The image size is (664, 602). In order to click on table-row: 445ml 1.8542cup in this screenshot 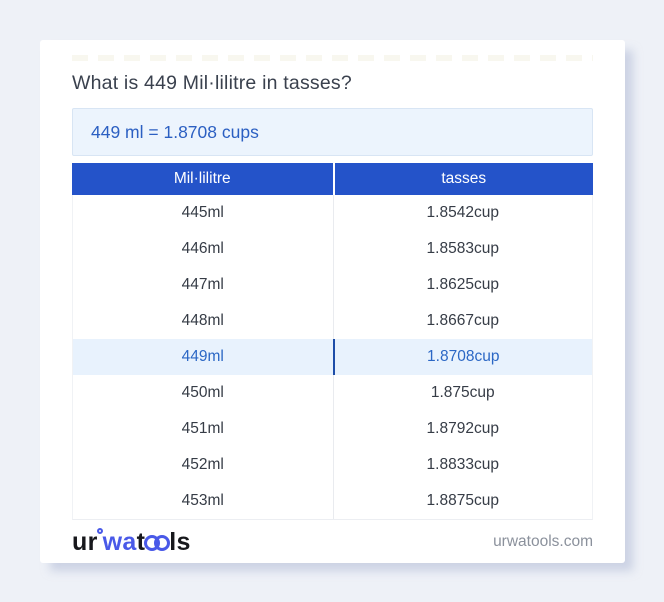, I will do `click(332, 213)`.